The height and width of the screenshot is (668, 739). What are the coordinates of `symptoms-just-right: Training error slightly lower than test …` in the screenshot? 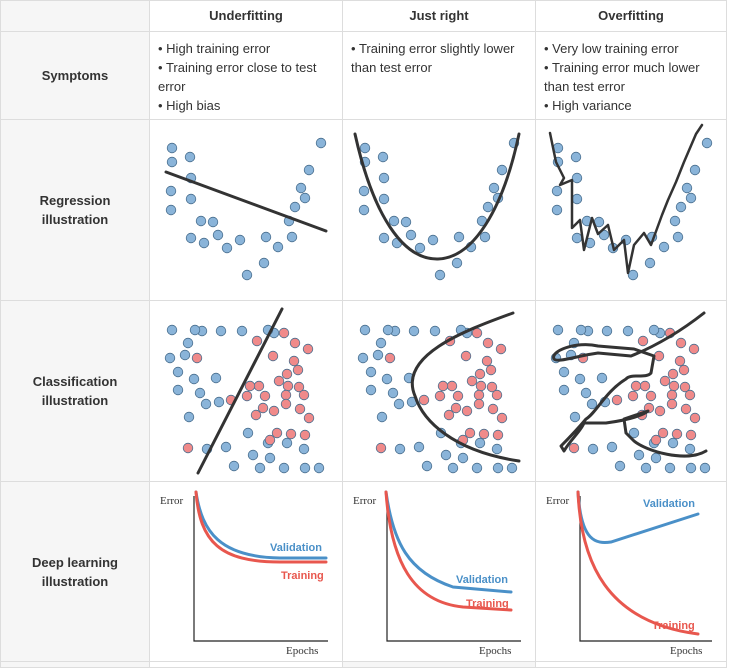 It's located at (439, 75).